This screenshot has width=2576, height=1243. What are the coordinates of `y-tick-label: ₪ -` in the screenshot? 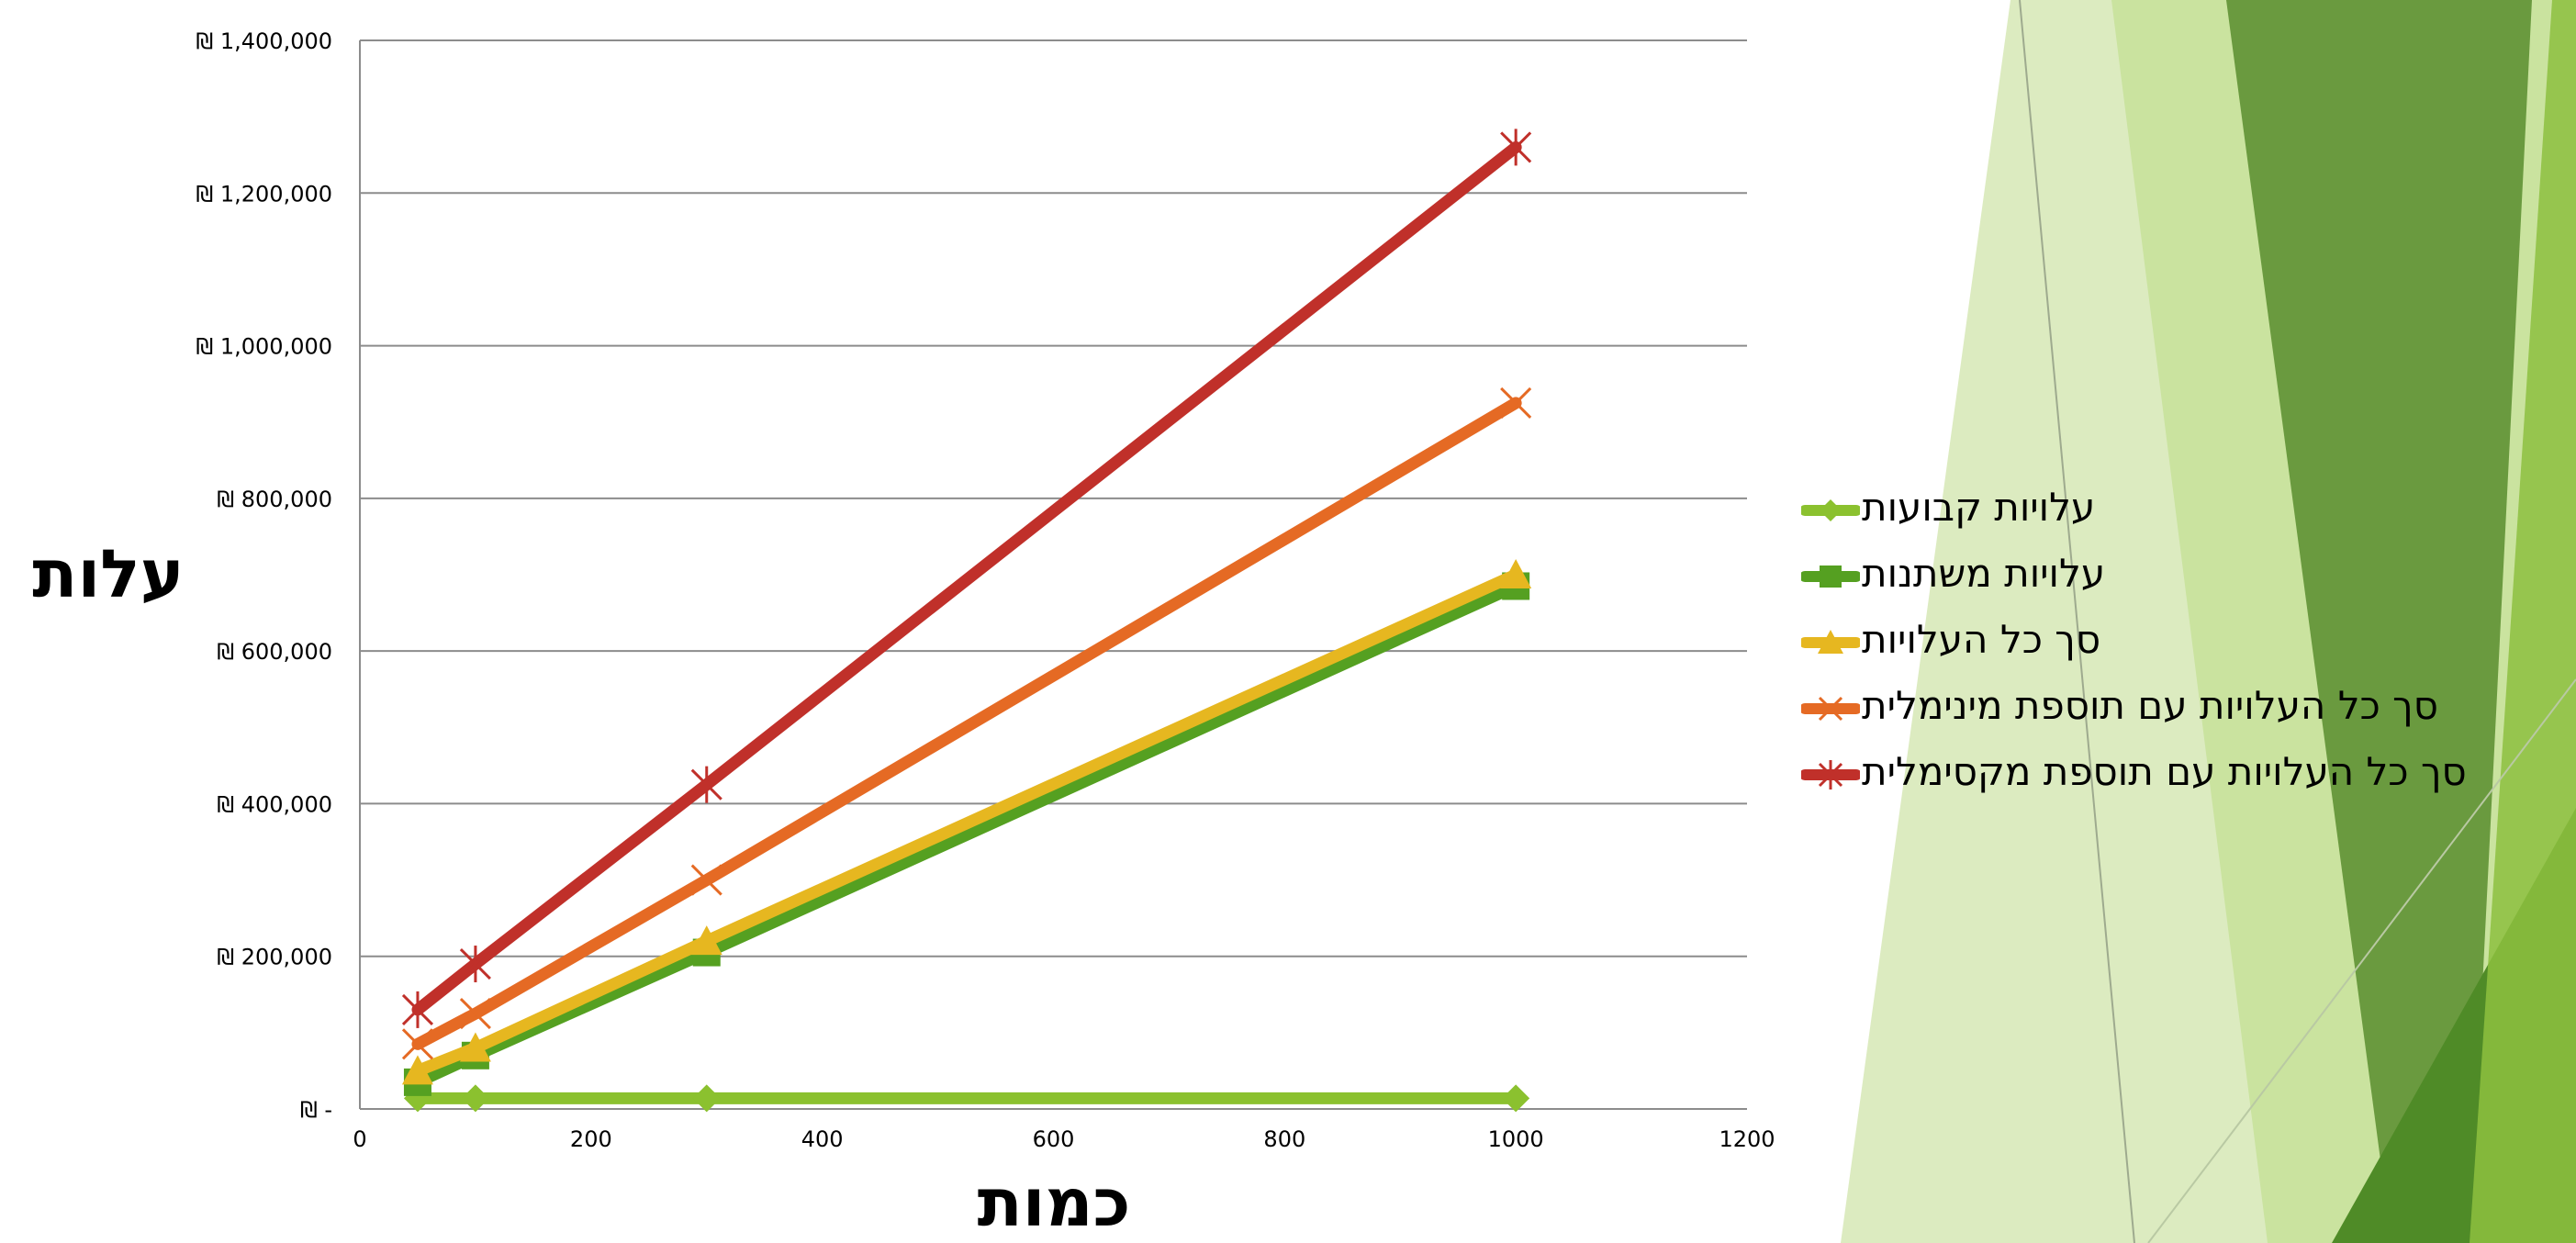 It's located at (316, 1110).